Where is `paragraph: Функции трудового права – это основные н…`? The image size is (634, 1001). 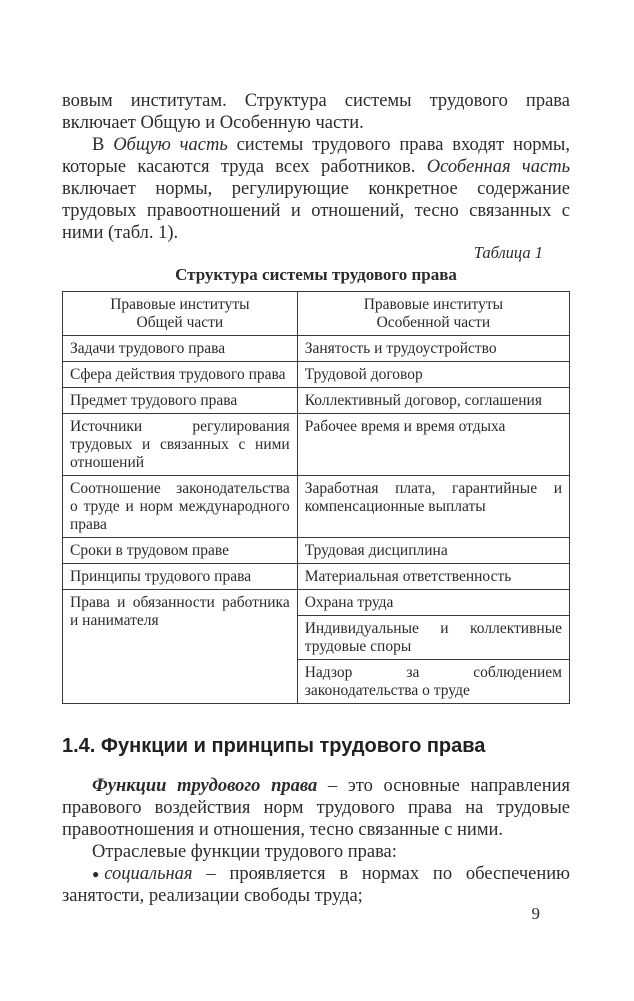
paragraph: Функции трудового права – это основные н… is located at coordinates (316, 808).